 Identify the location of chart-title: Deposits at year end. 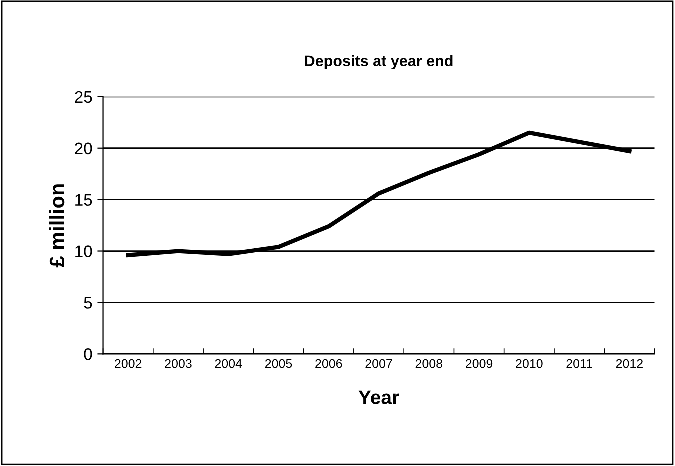
(379, 62).